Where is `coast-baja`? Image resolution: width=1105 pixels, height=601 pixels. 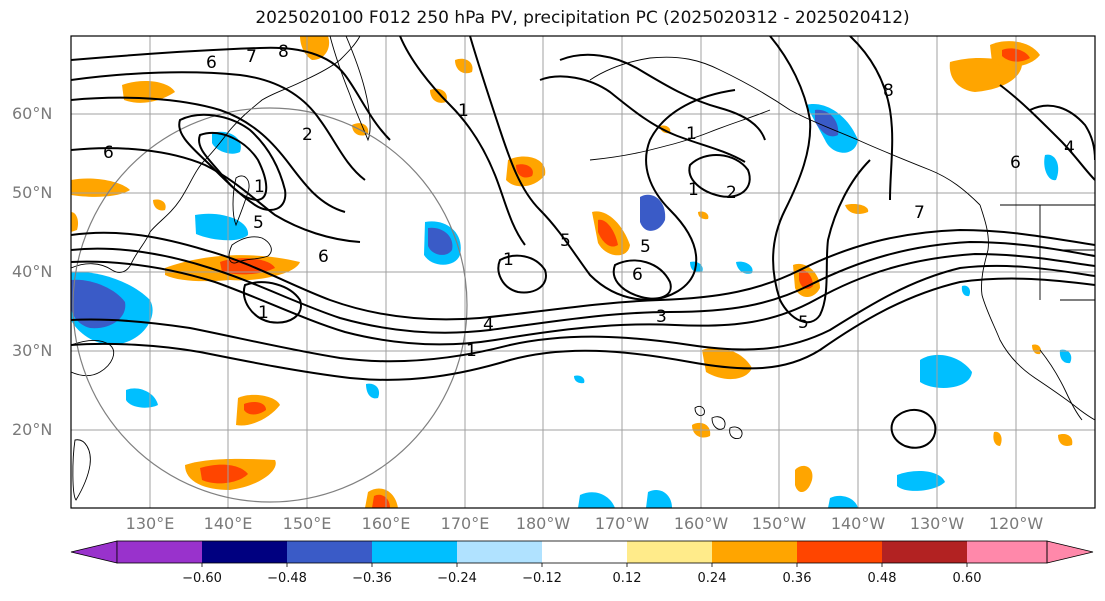 coast-baja is located at coordinates (1061, 385).